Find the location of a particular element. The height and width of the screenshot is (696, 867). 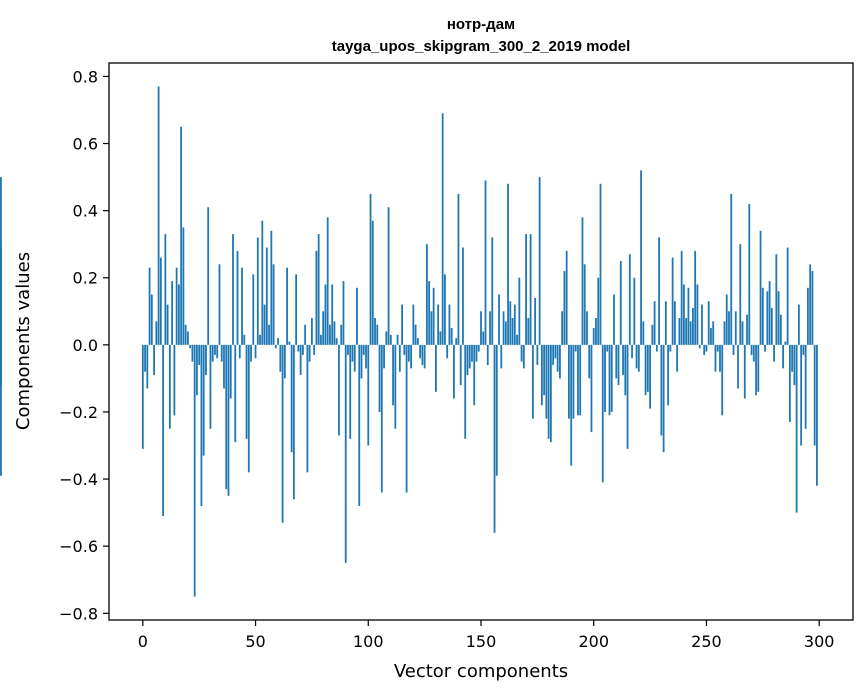

y-axis-ticks: −0.8 −0.6 −0.4 −0.2 0.0 0.2 0.4 0.6 0.8 is located at coordinates (84, 345).